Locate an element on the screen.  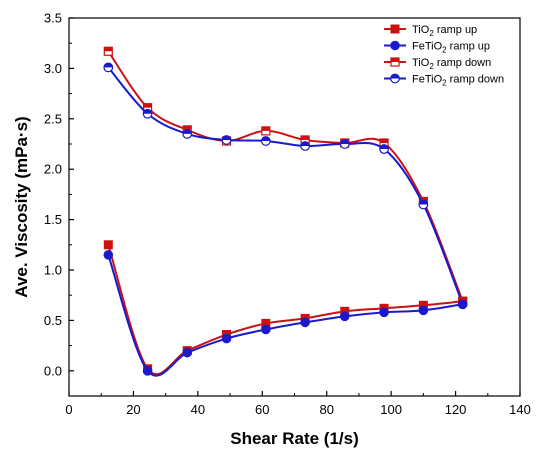
x-tick-label: 120 is located at coordinates (456, 409).